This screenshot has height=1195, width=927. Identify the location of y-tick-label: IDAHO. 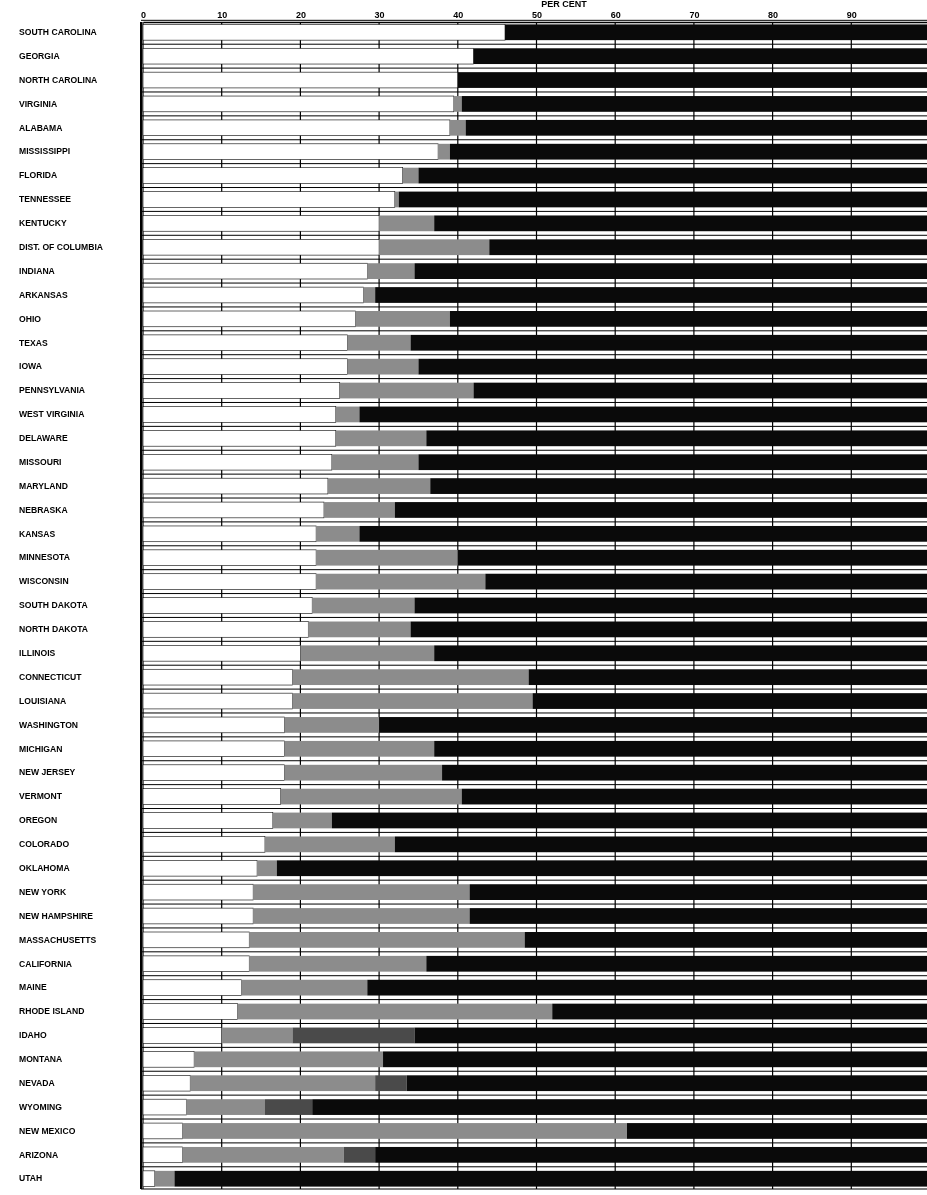
(33, 1035).